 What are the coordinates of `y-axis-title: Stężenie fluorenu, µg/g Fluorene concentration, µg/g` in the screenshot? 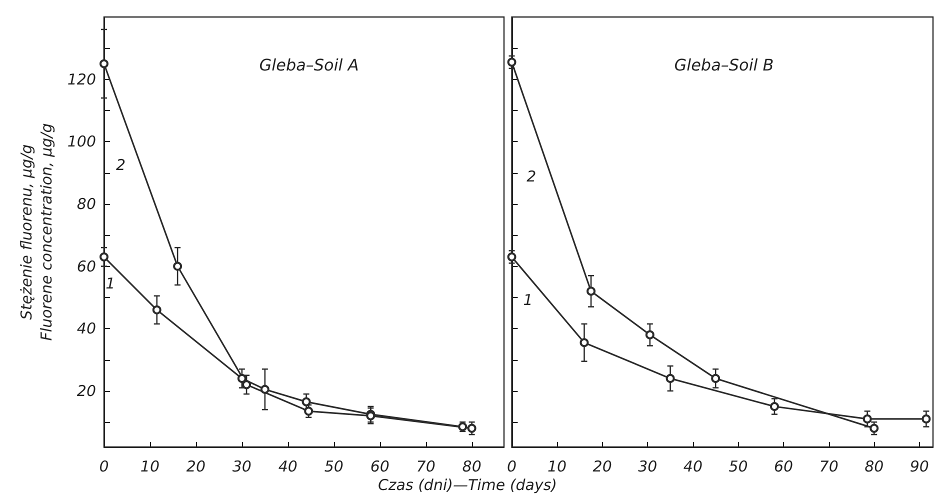 It's located at (36, 232).